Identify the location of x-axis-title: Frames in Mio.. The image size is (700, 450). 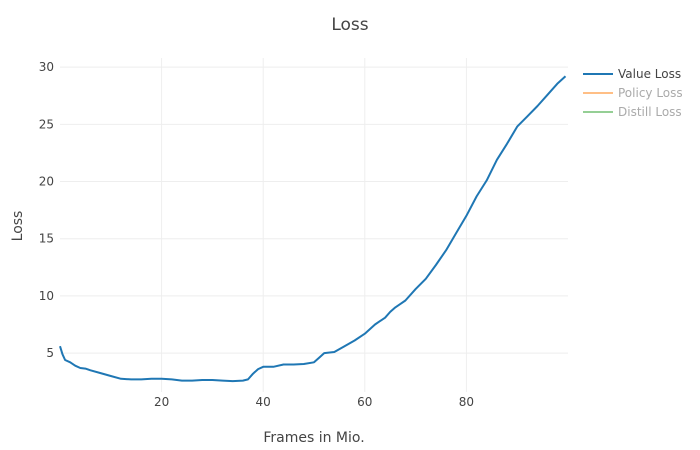
(313, 438).